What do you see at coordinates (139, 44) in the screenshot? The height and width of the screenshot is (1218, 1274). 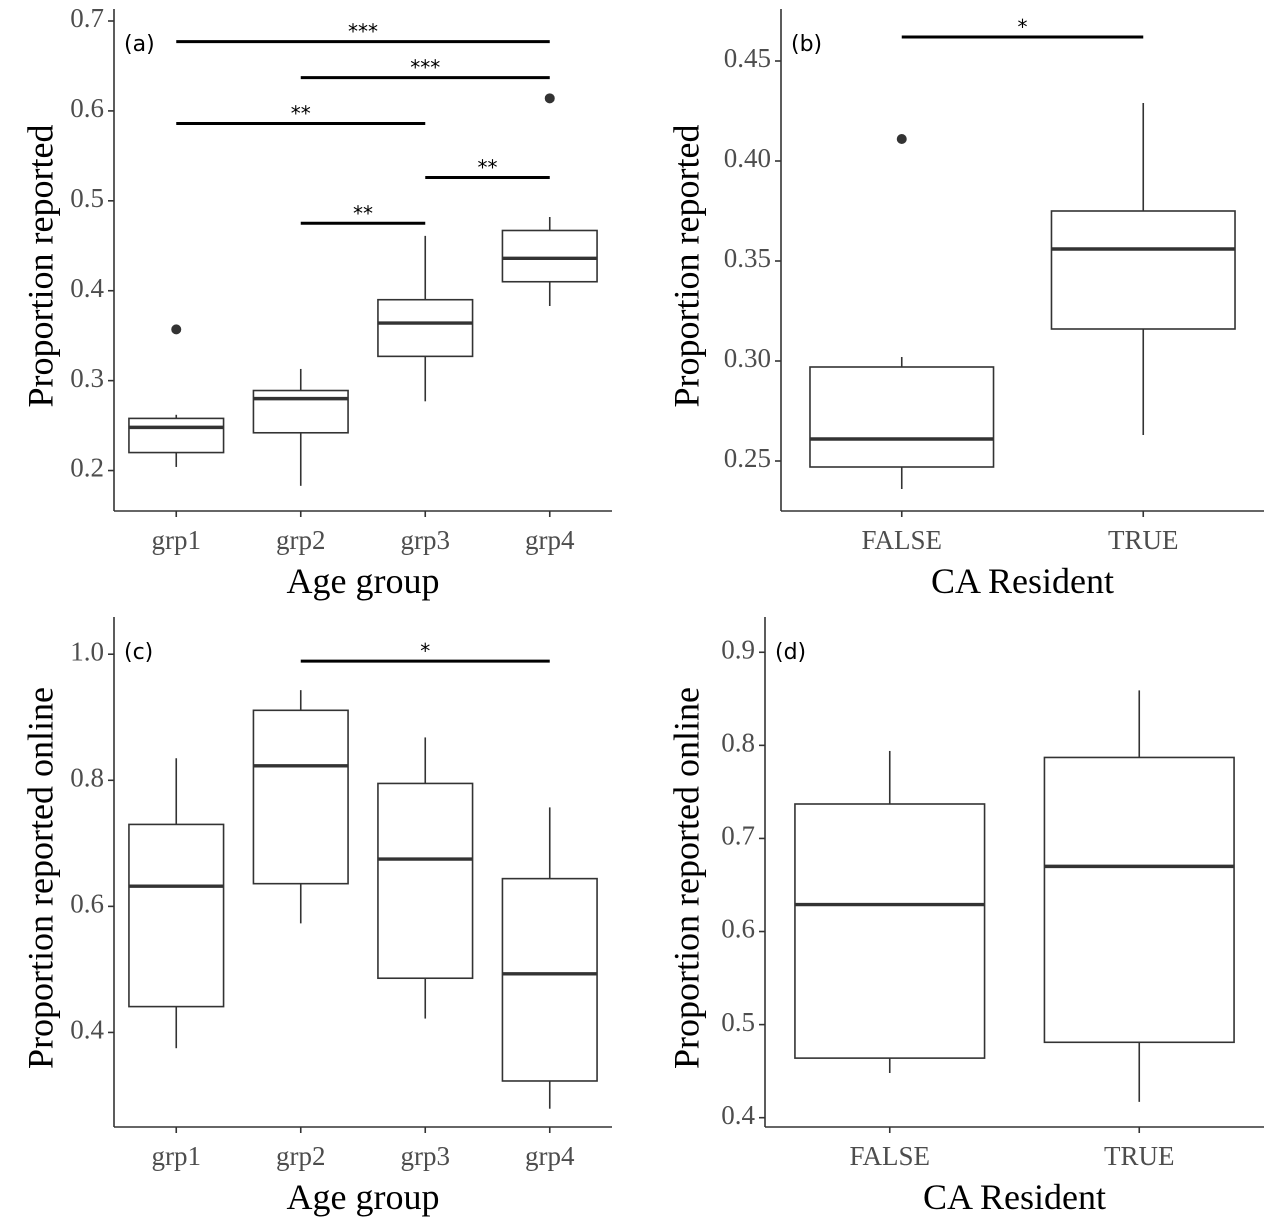 I see `panel-label: (a)` at bounding box center [139, 44].